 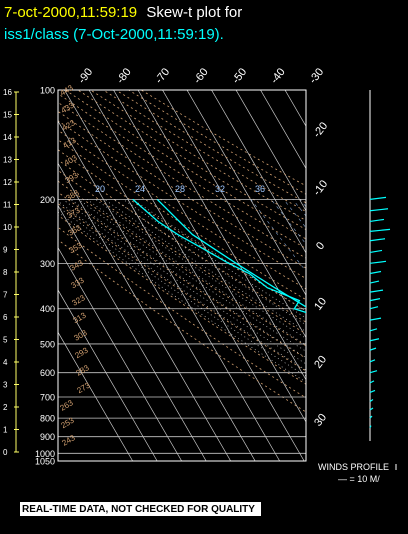 I want to click on height-tick-label: 16, so click(x=7, y=92).